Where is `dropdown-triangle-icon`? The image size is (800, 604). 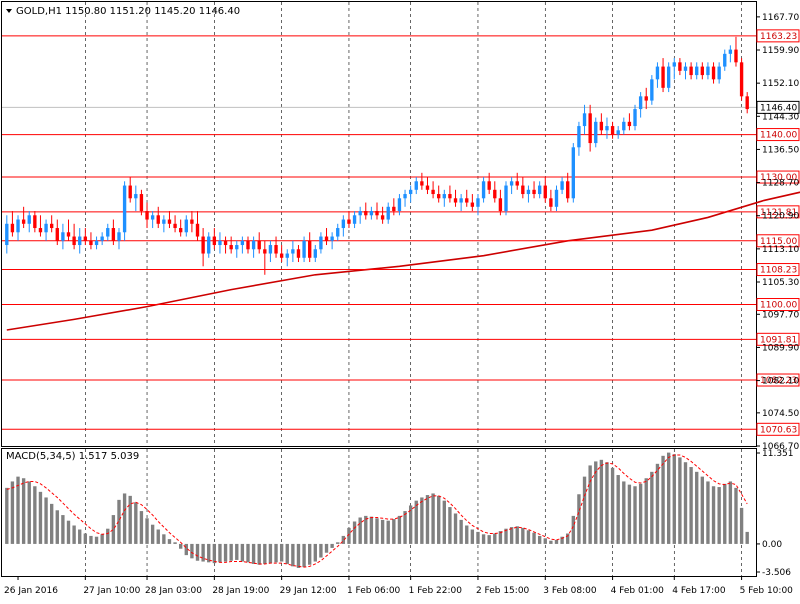 dropdown-triangle-icon is located at coordinates (9, 11).